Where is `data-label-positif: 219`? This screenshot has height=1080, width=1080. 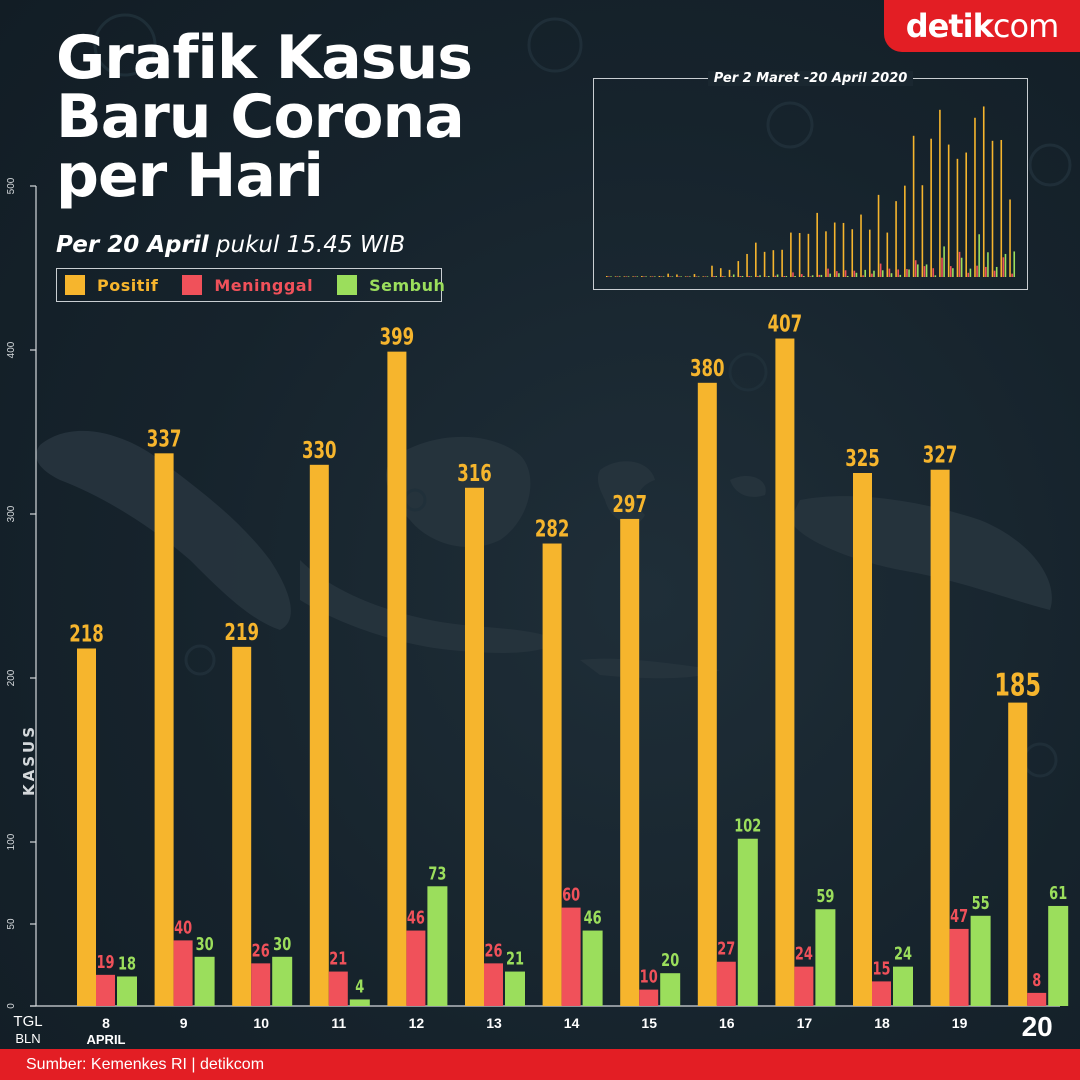
data-label-positif: 219 is located at coordinates (241, 632).